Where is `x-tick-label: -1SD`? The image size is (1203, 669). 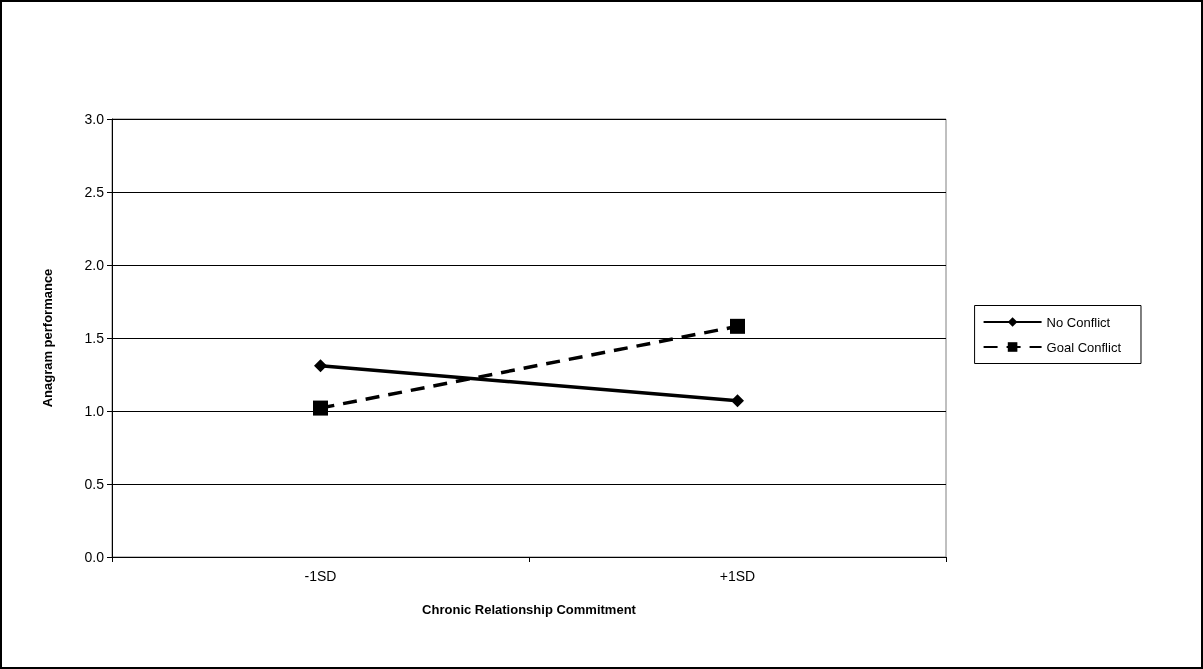 x-tick-label: -1SD is located at coordinates (320, 576).